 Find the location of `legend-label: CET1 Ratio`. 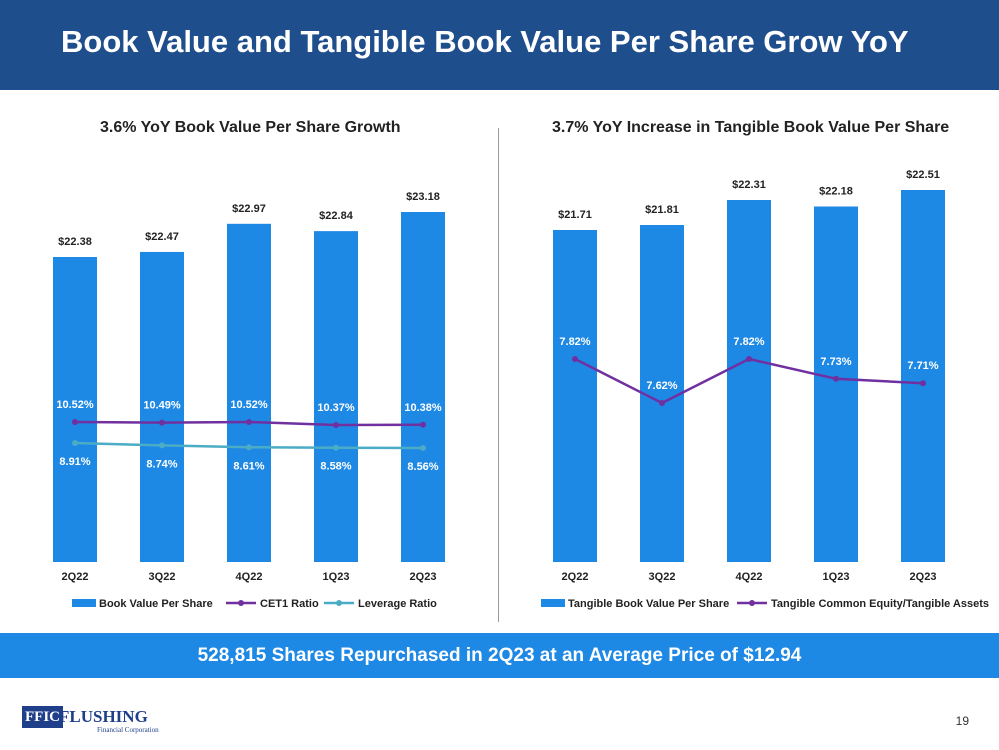

legend-label: CET1 Ratio is located at coordinates (289, 604).